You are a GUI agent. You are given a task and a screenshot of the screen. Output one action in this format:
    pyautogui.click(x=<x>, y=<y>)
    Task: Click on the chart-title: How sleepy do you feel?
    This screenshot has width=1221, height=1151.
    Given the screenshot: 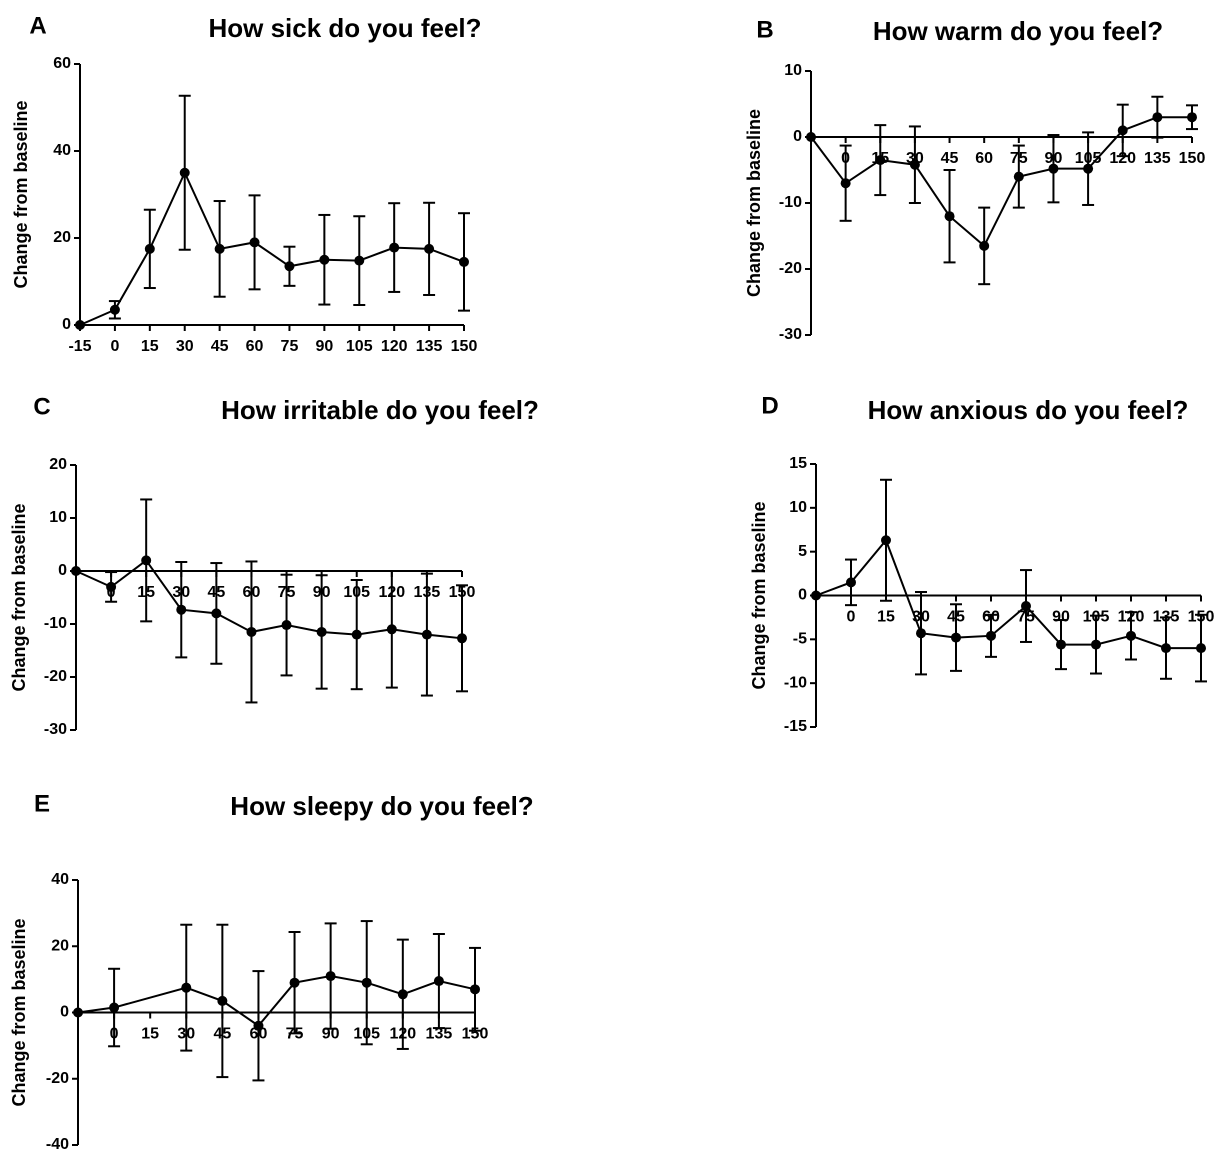 What is the action you would take?
    pyautogui.click(x=381, y=806)
    